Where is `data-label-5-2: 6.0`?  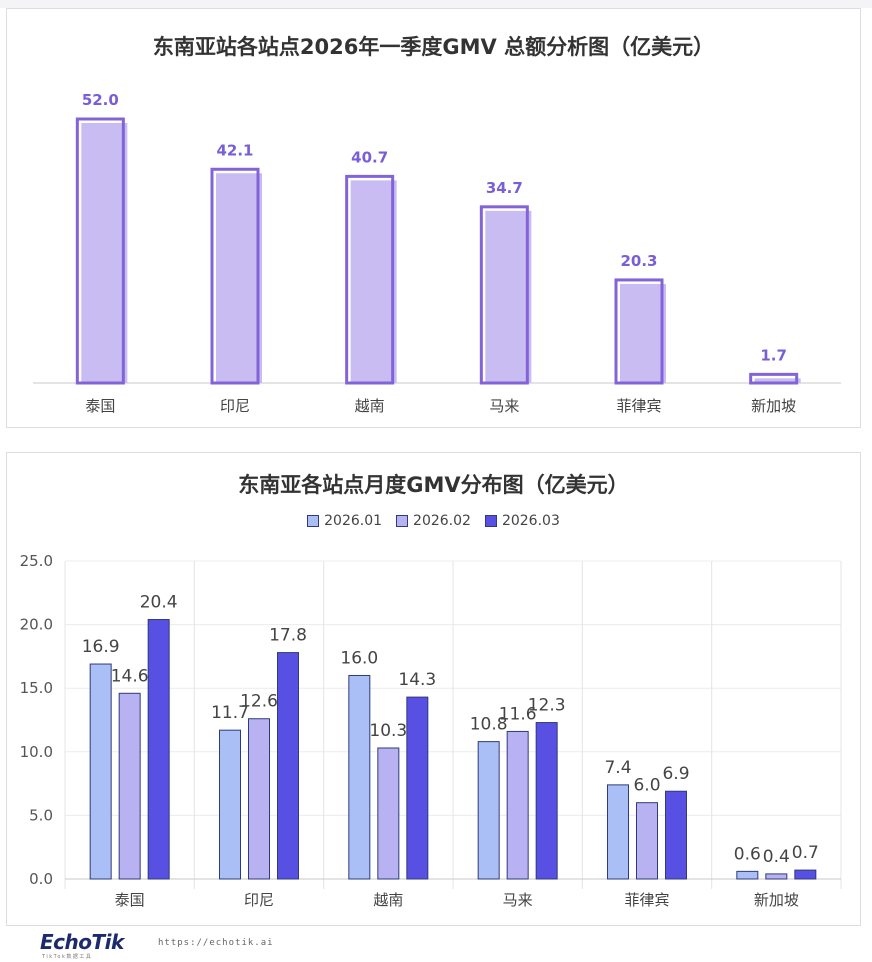 data-label-5-2: 6.0 is located at coordinates (646, 786).